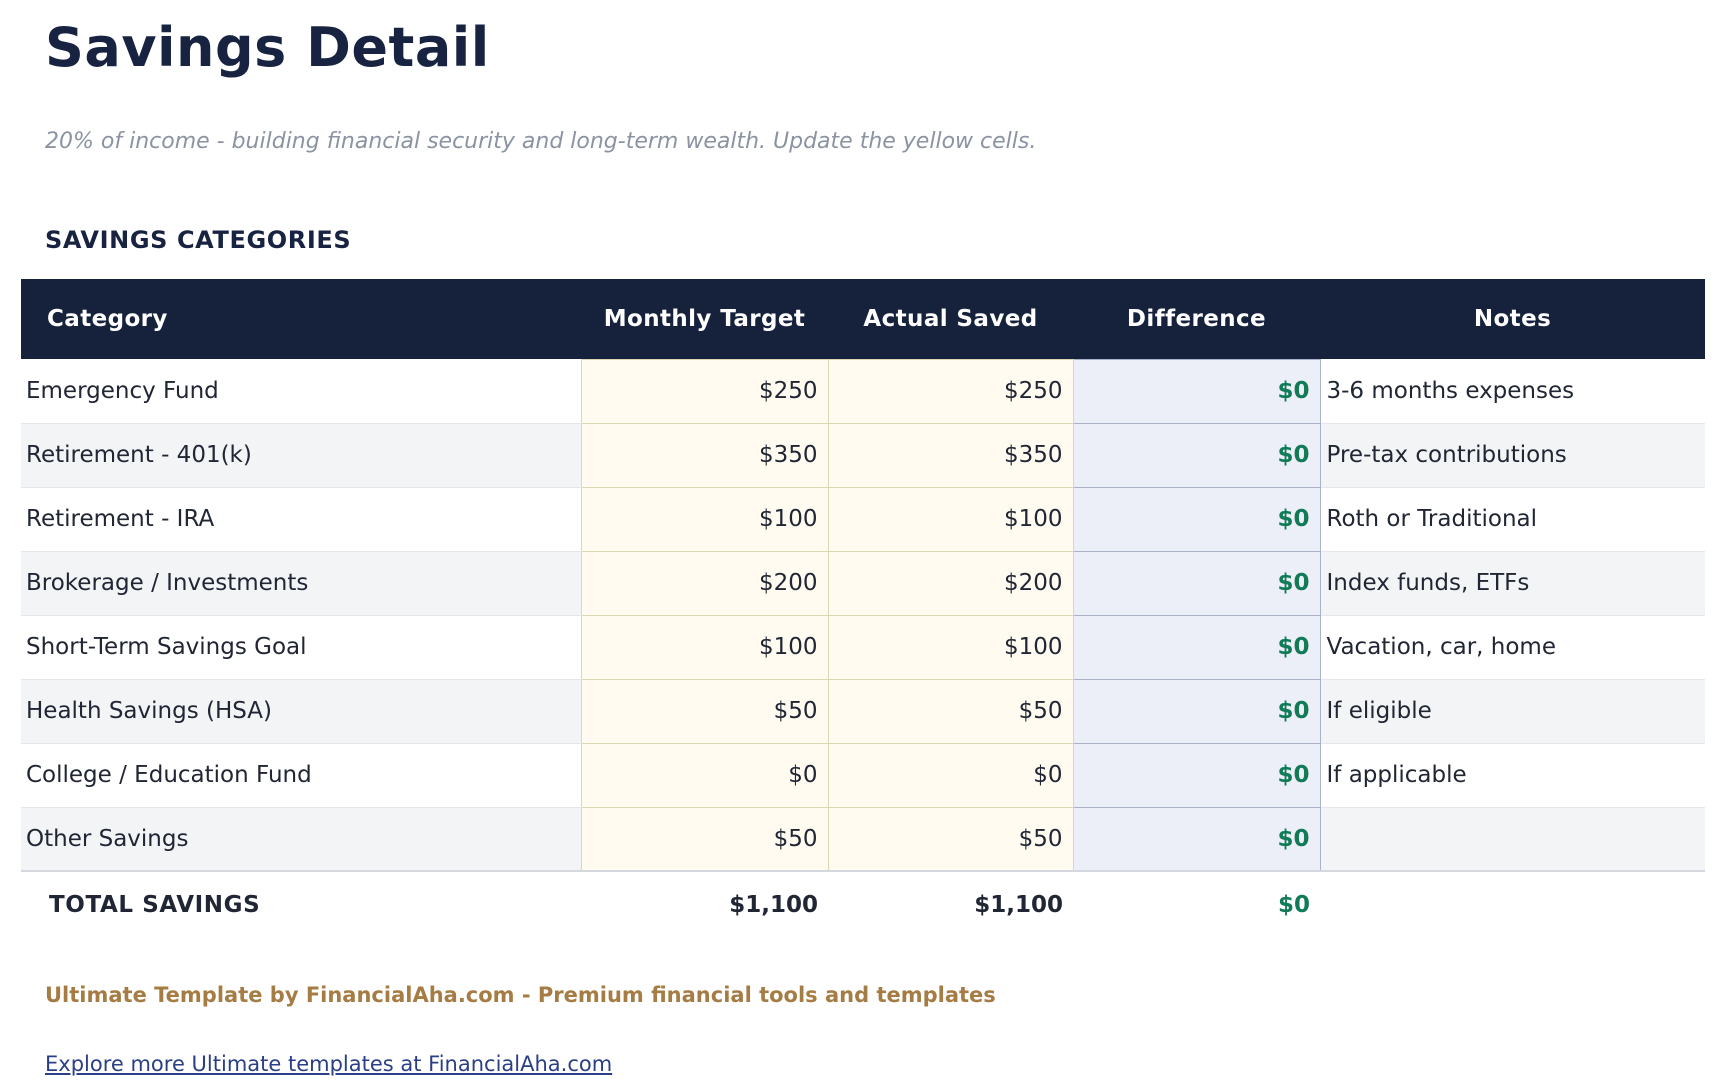  What do you see at coordinates (704, 391) in the screenshot?
I see `monthly-target-cell: $250` at bounding box center [704, 391].